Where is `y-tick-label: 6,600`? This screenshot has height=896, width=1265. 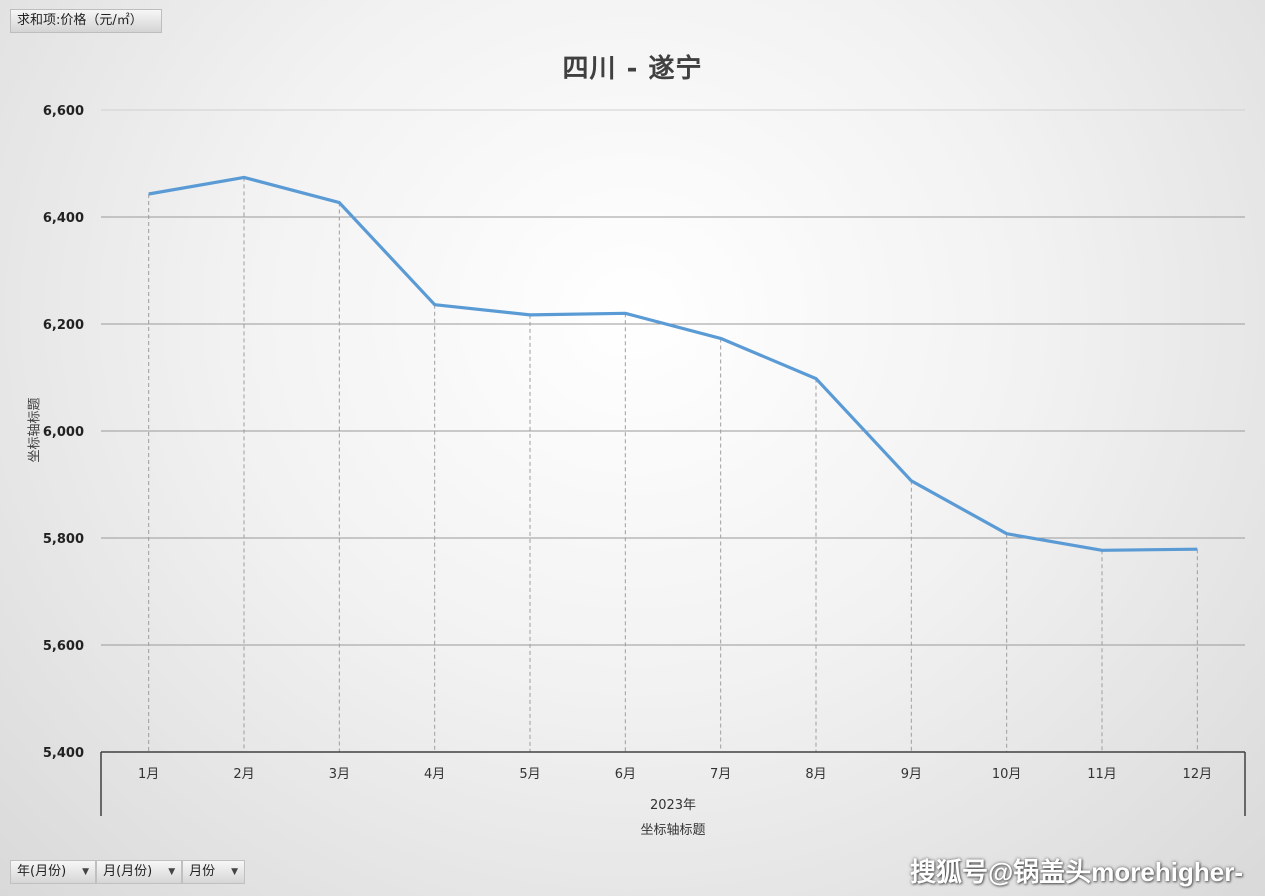
y-tick-label: 6,600 is located at coordinates (63, 111).